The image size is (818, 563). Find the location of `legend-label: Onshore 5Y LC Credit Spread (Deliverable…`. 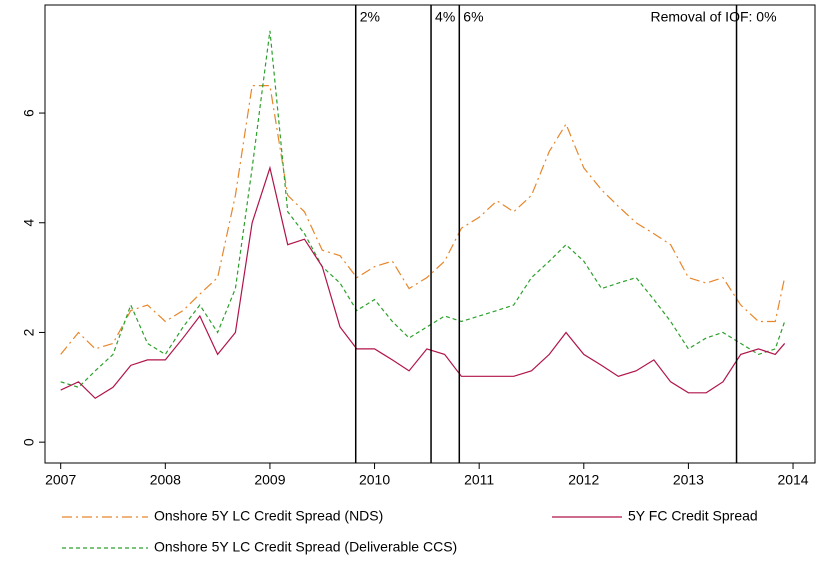

legend-label: Onshore 5Y LC Credit Spread (Deliverable… is located at coordinates (305, 547).